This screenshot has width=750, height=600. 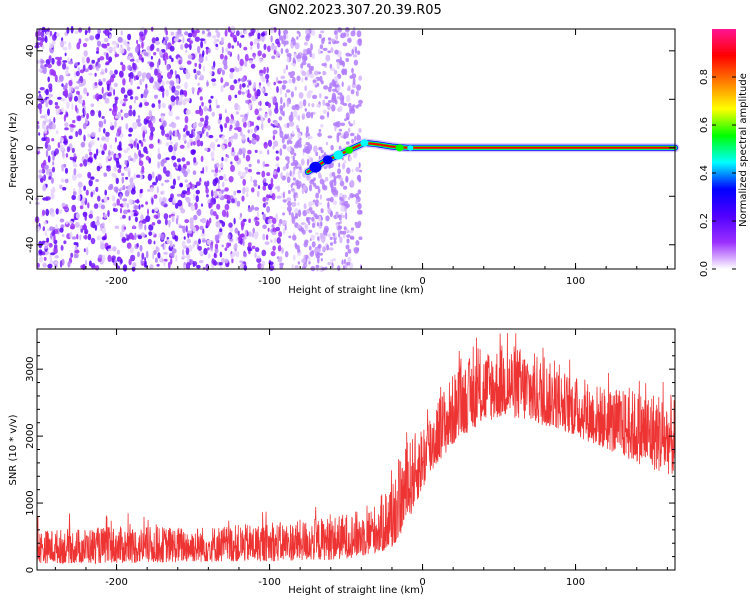 What do you see at coordinates (13, 449) in the screenshot?
I see `snr-ylabel: SNR (10 * v/v)` at bounding box center [13, 449].